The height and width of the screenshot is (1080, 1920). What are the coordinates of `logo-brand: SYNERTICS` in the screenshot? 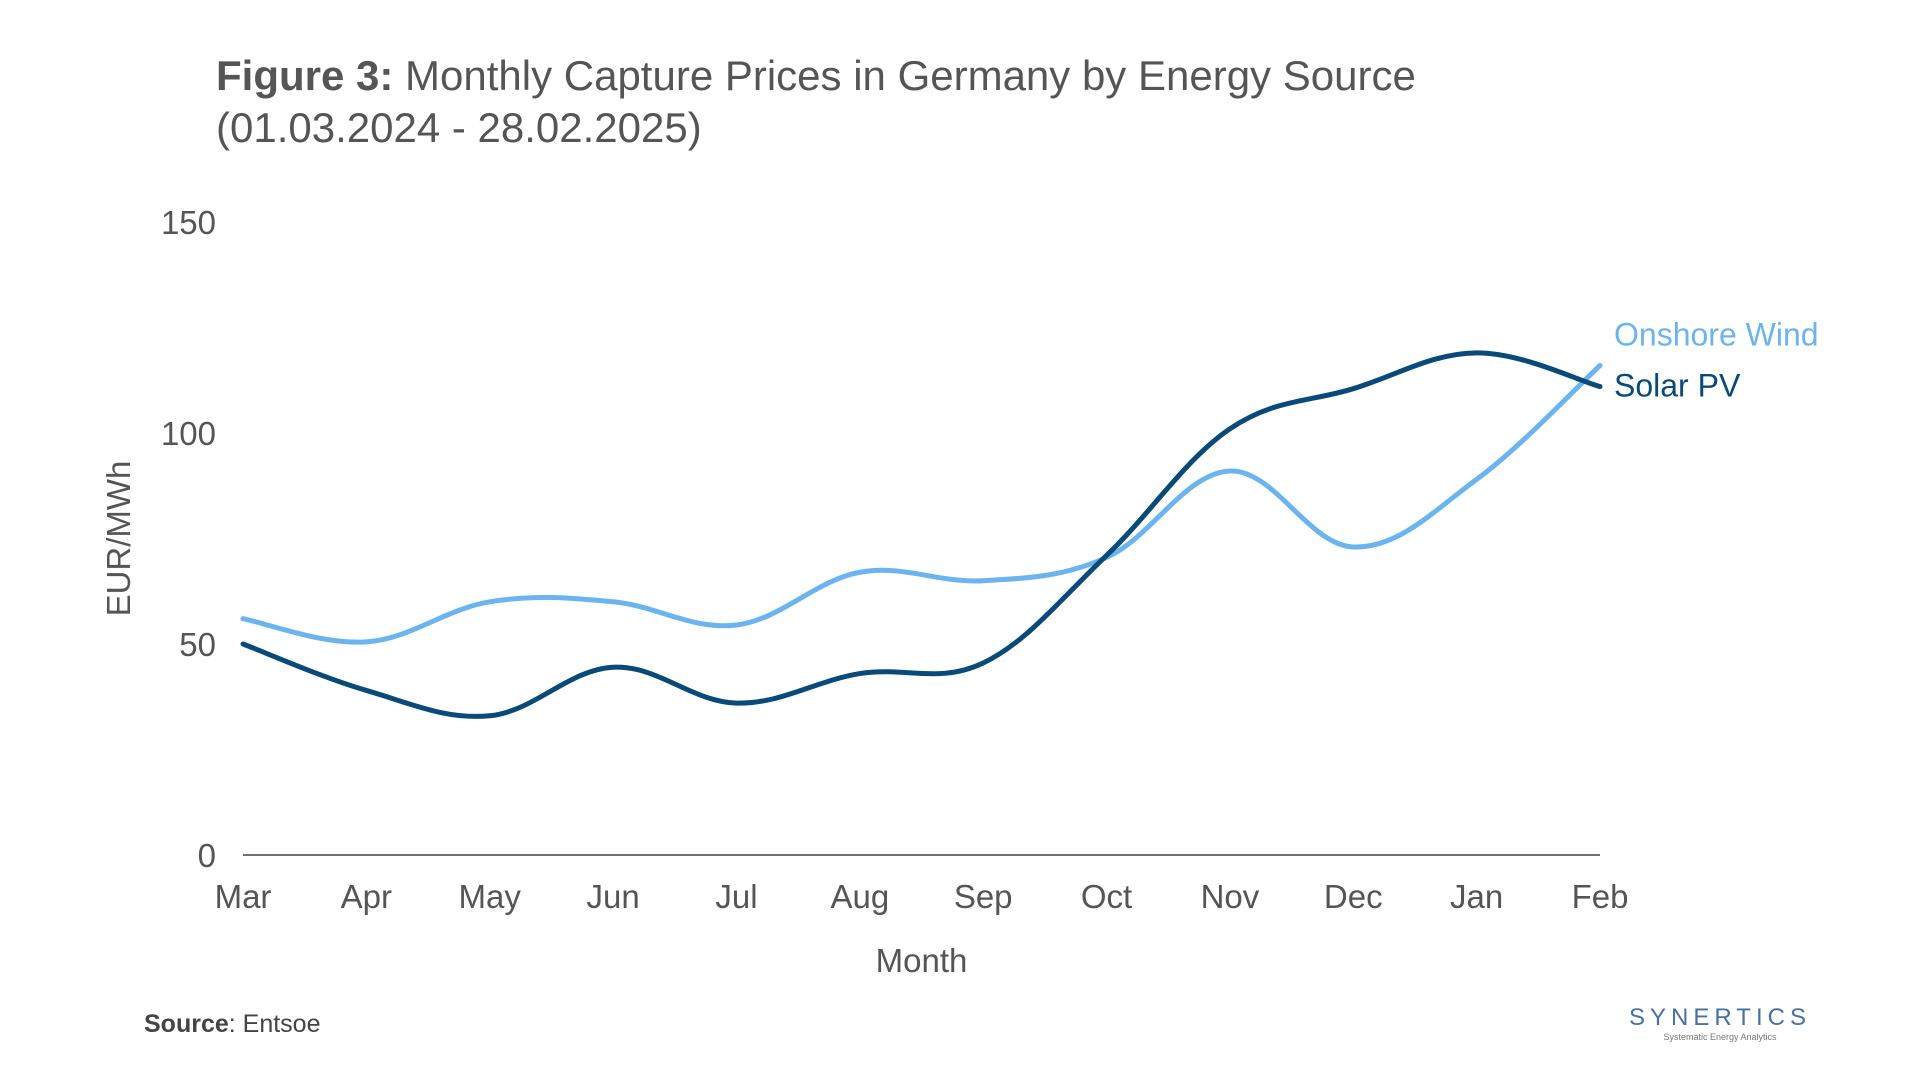 It's located at (1720, 1017).